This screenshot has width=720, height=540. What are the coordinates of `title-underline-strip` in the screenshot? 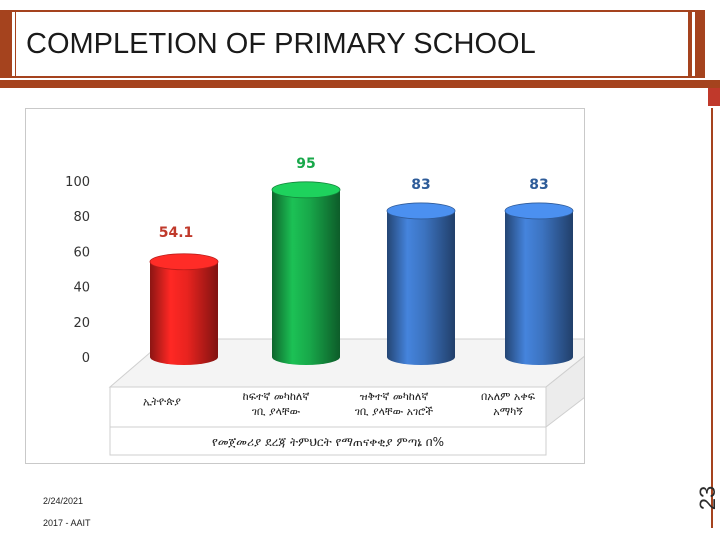 It's located at (360, 84).